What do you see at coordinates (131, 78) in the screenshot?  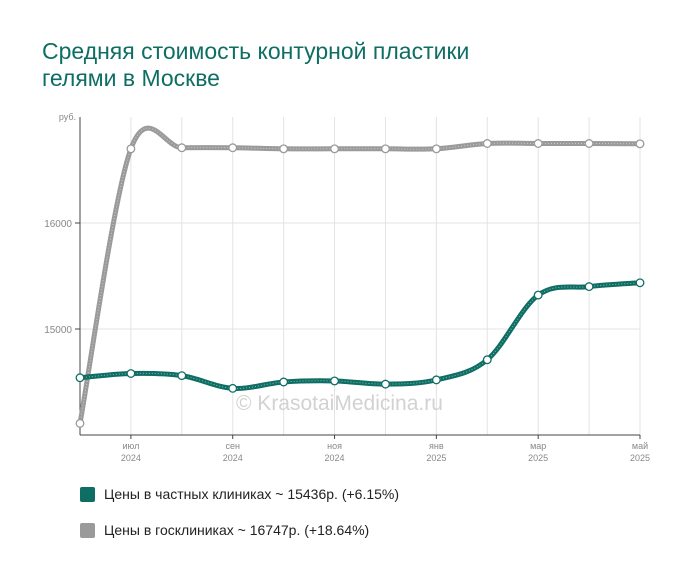 I see `chart-title-line-2: гелями в Москве` at bounding box center [131, 78].